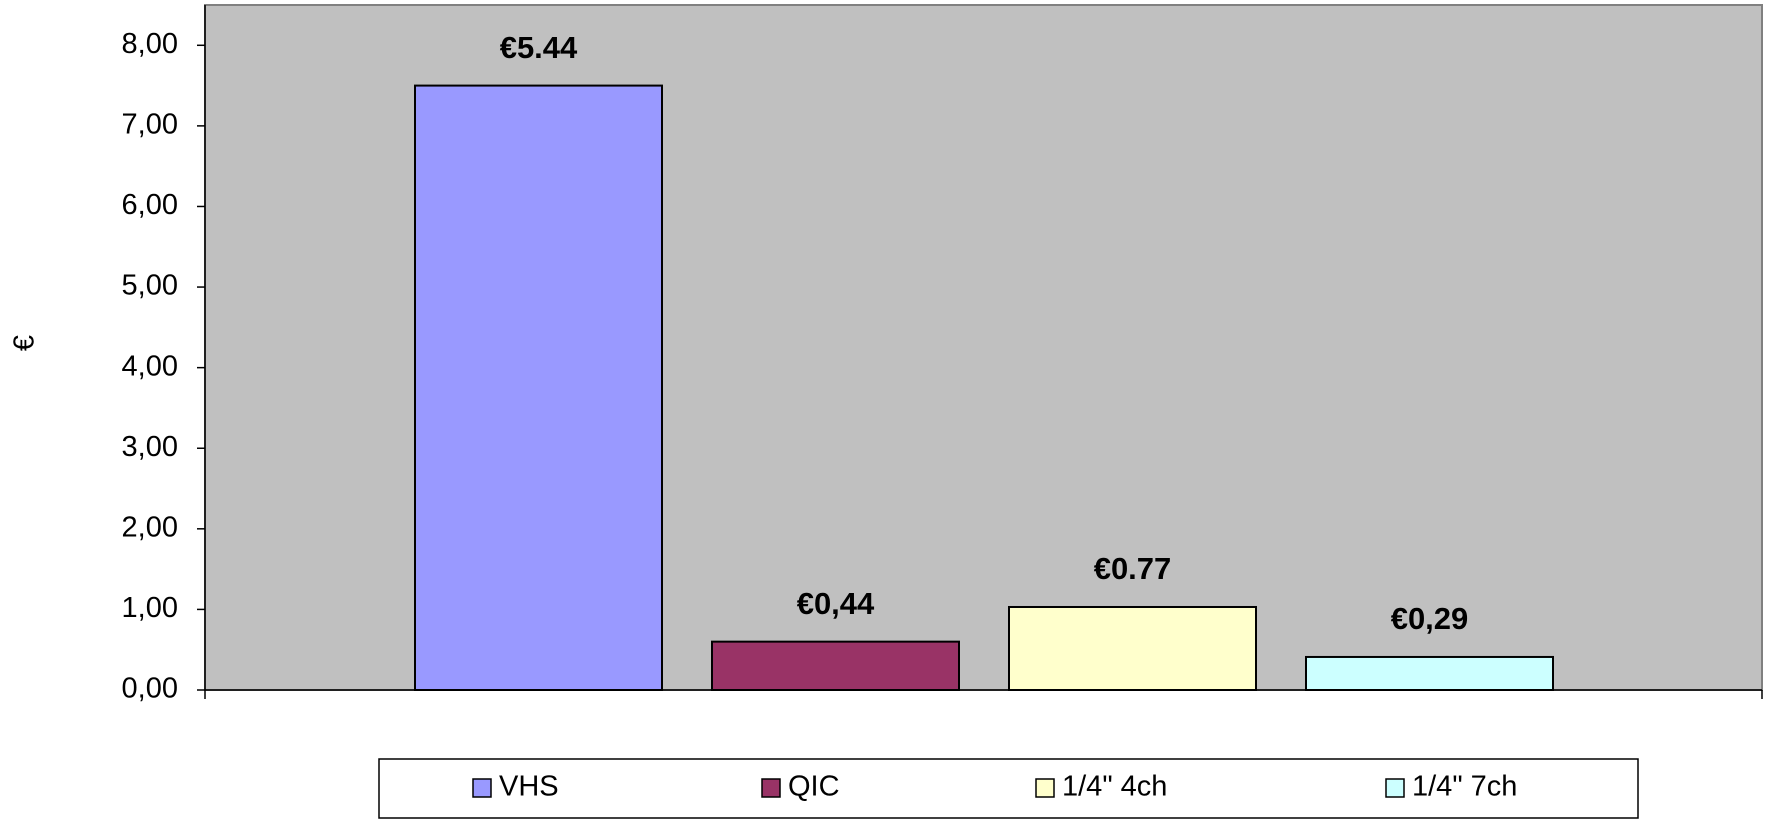 This screenshot has width=1765, height=819. Describe the element at coordinates (1464, 787) in the screenshot. I see `legend-label: 1/4" 7ch` at that location.